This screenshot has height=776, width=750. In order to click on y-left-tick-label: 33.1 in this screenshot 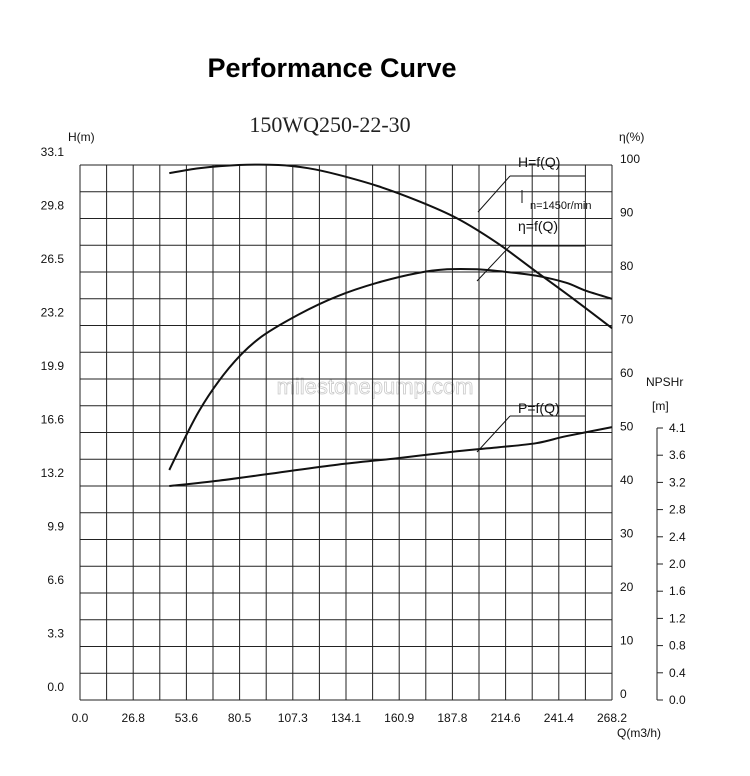, I will do `click(53, 152)`.